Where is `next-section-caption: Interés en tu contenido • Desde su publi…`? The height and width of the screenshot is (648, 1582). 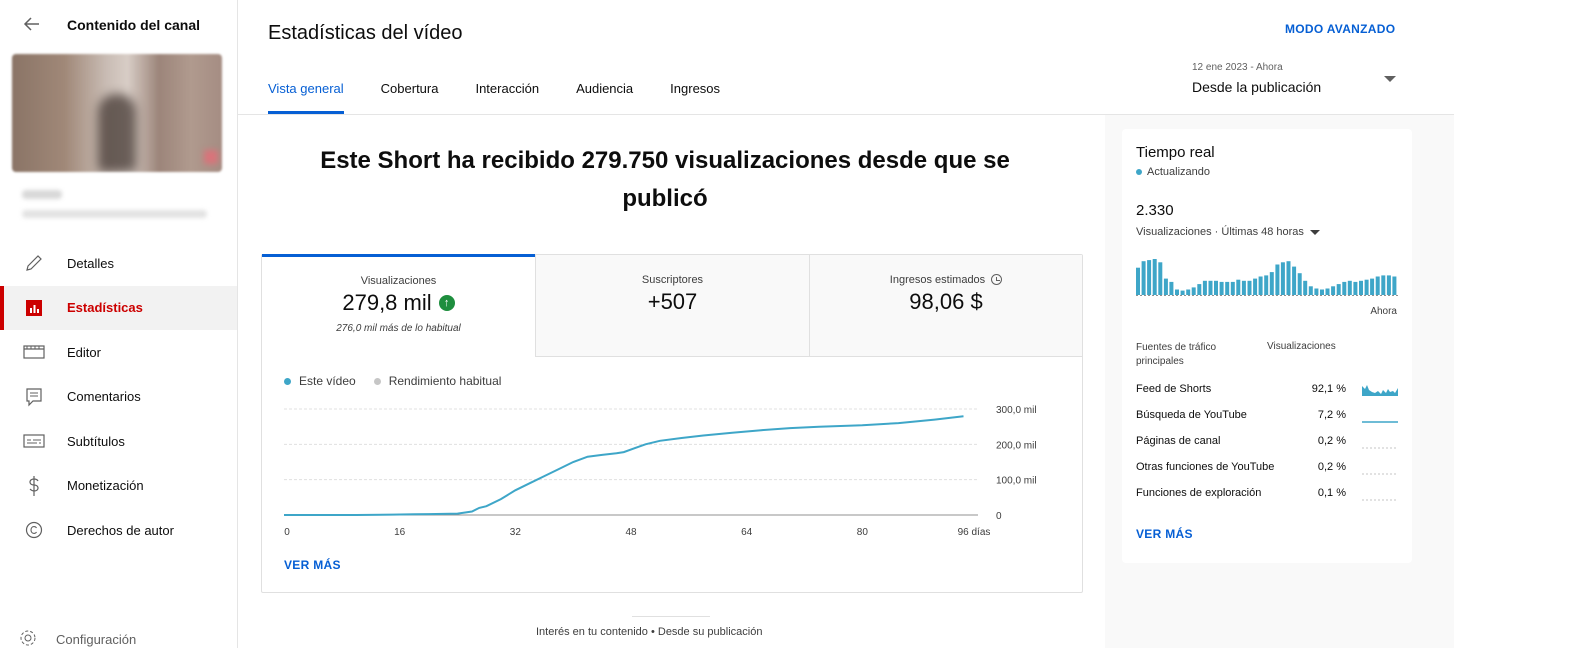
next-section-caption: Interés en tu contenido • Desde su publi… is located at coordinates (649, 632).